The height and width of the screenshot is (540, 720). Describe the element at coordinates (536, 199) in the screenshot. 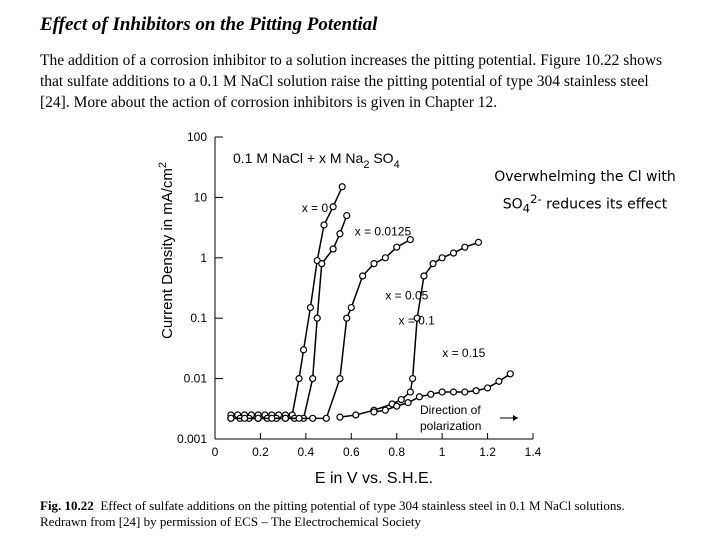

I see `callout-sup: 2-` at that location.